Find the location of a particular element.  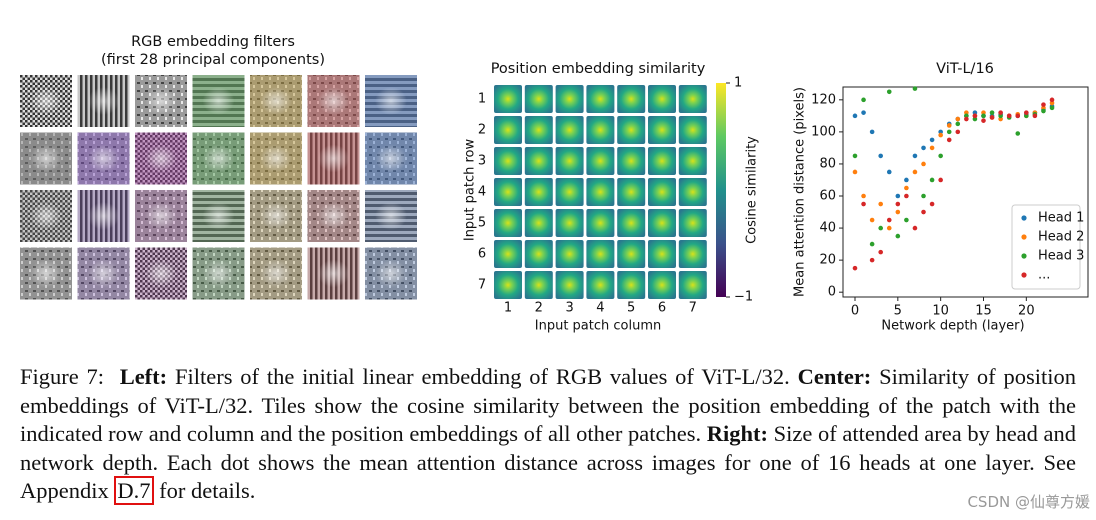

y-tick-label: 60 is located at coordinates (827, 196).